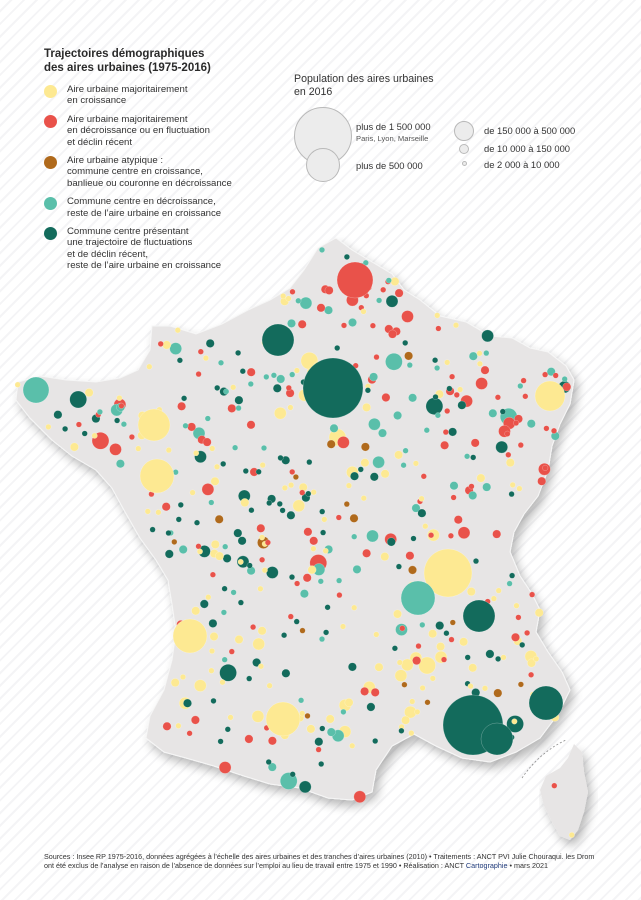 The width and height of the screenshot is (641, 900). What do you see at coordinates (464, 131) in the screenshot?
I see `circle-size-m-icon` at bounding box center [464, 131].